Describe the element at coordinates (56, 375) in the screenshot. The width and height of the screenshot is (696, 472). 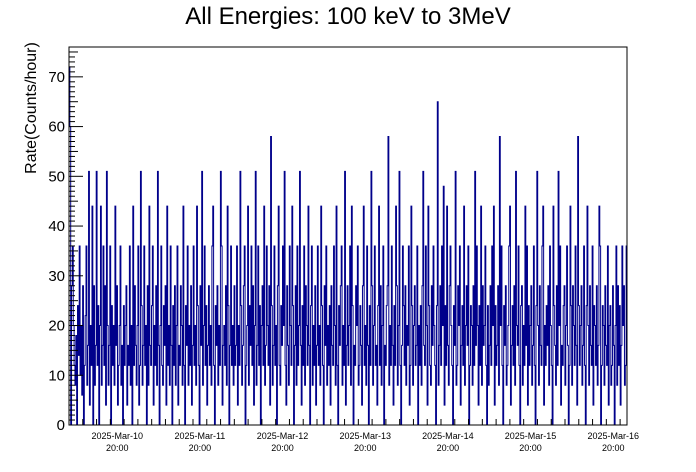
I see `y-tick-label: 10` at that location.